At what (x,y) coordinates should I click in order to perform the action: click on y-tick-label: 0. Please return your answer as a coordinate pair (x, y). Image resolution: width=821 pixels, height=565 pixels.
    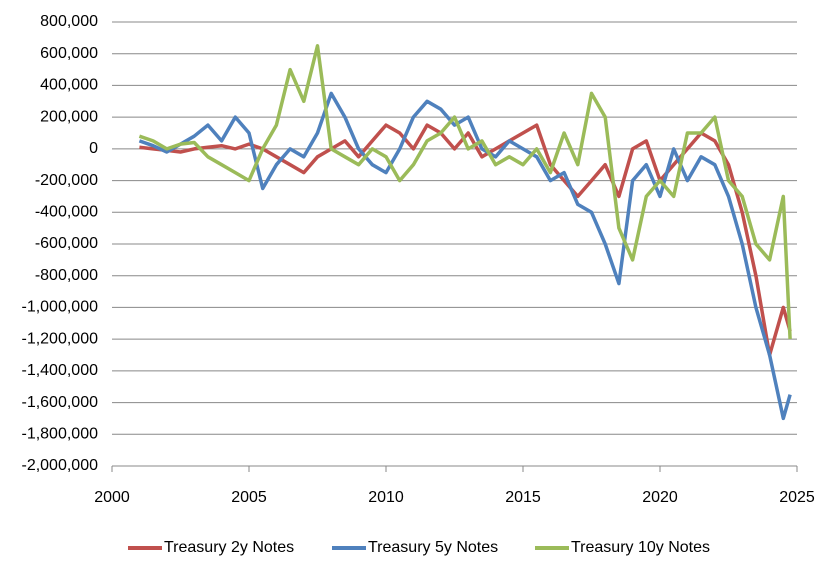
    Looking at the image, I should click on (93, 148).